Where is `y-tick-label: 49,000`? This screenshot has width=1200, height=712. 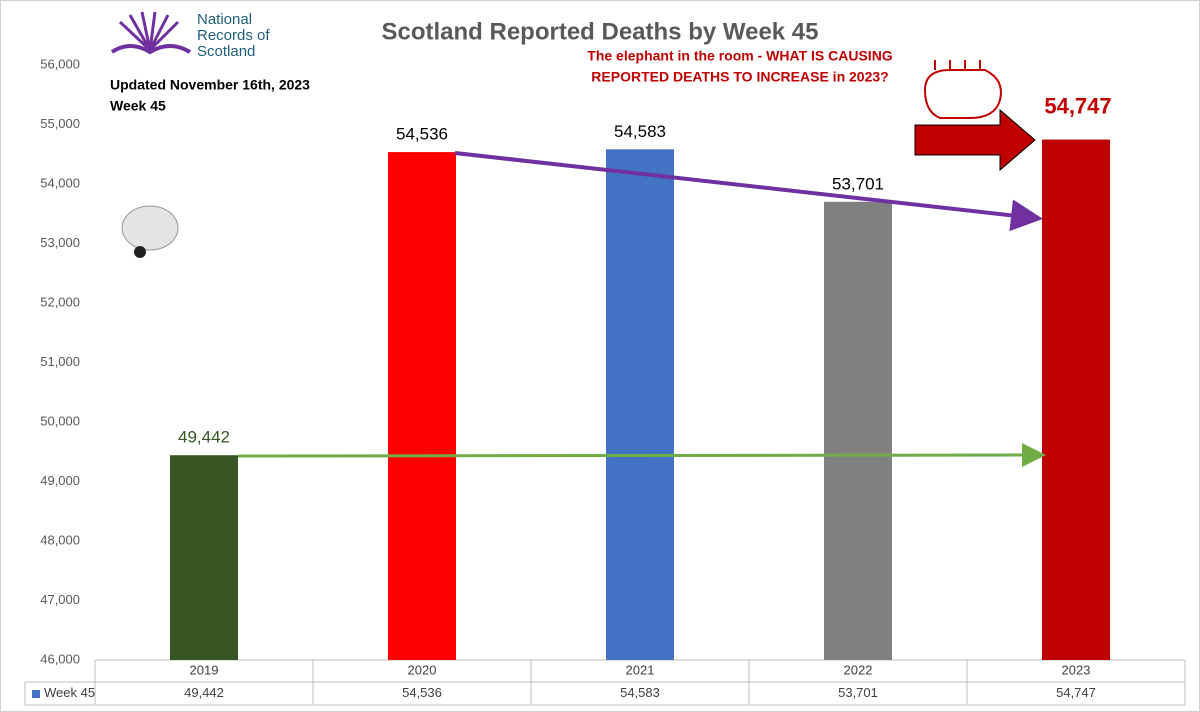 y-tick-label: 49,000 is located at coordinates (60, 480).